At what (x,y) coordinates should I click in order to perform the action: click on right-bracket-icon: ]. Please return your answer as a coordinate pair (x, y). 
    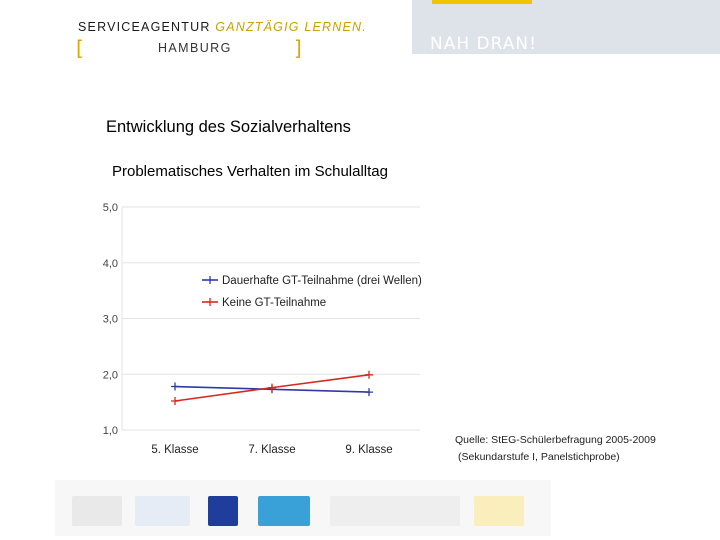
    Looking at the image, I should click on (298, 48).